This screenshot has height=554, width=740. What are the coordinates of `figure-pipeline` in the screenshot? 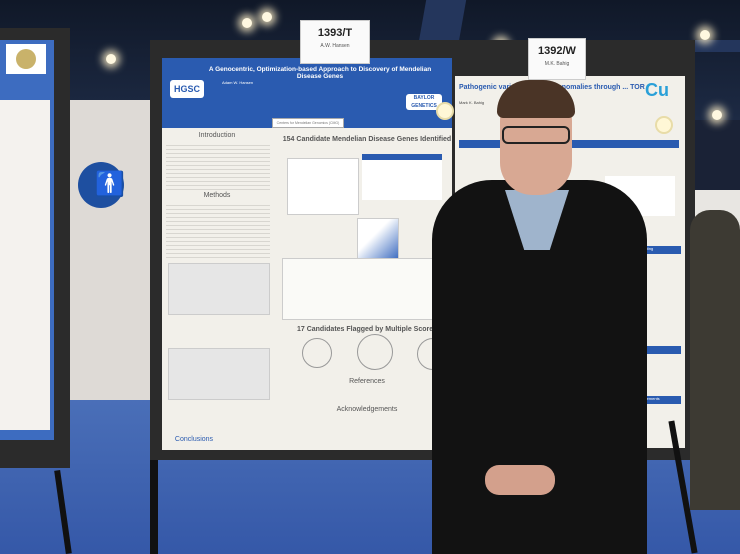 It's located at (219, 289).